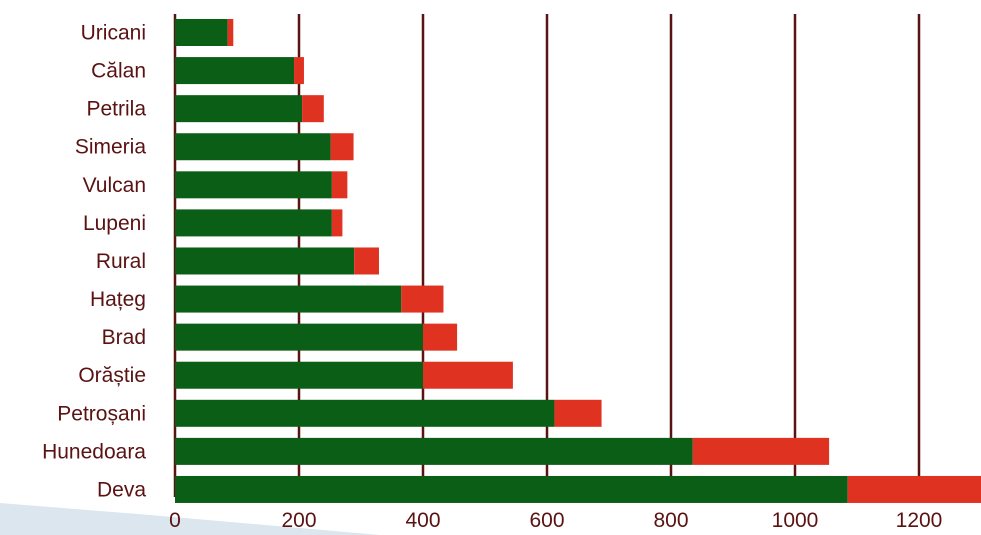 Image resolution: width=981 pixels, height=535 pixels. I want to click on category-label: Orăștie, so click(112, 375).